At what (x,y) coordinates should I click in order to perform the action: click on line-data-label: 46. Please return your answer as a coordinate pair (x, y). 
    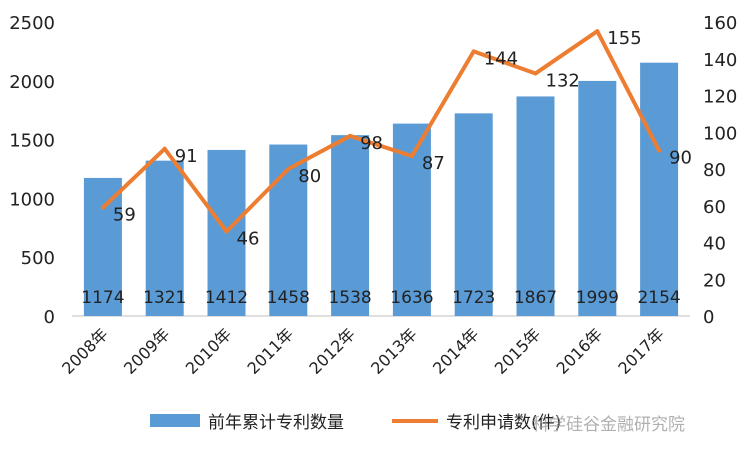
    Looking at the image, I should click on (248, 238).